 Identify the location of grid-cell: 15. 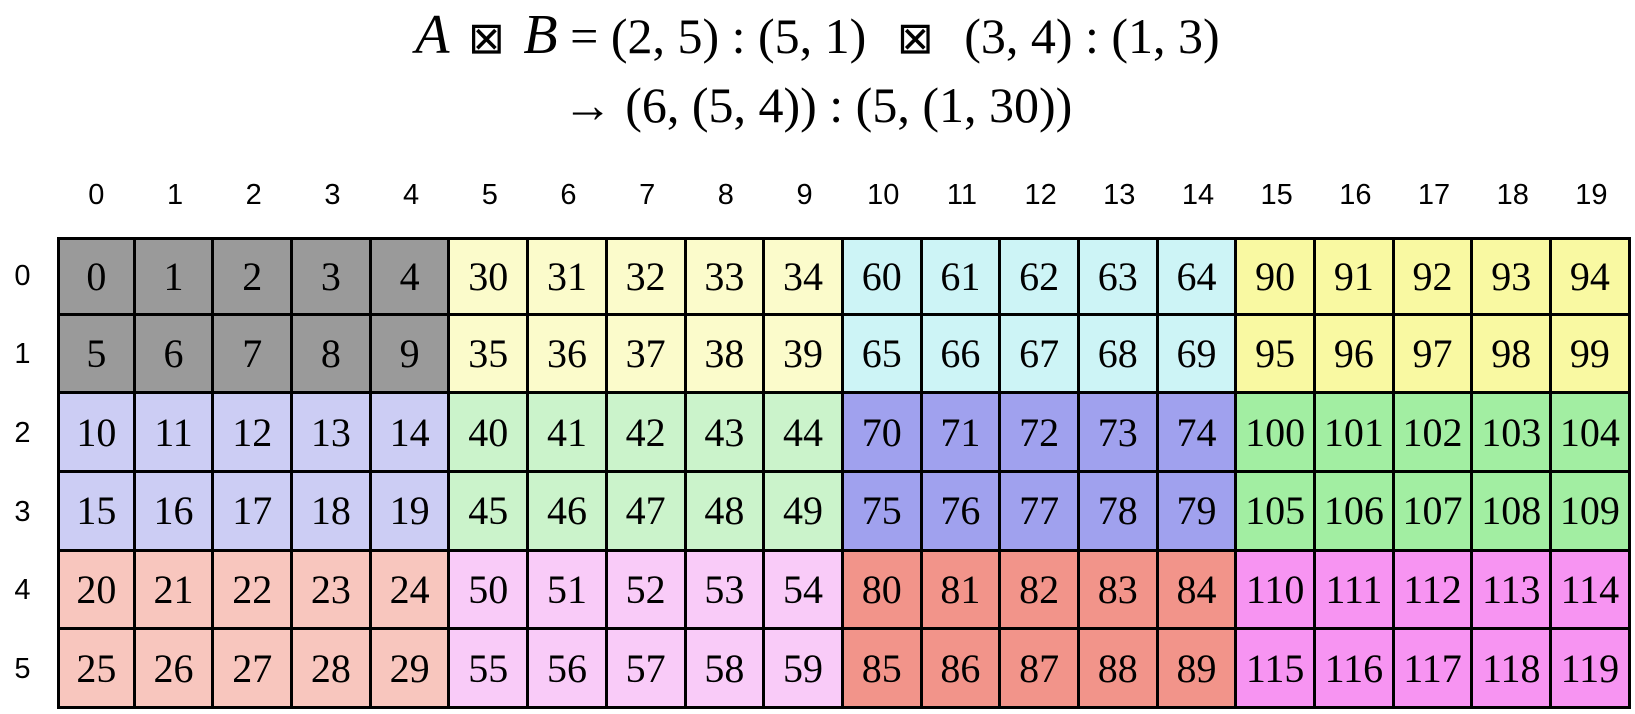
(96, 512).